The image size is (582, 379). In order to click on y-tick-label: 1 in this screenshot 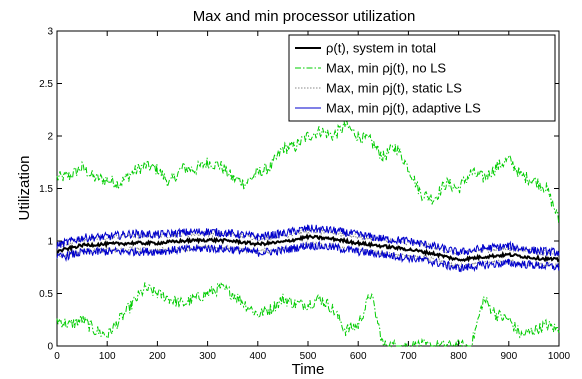, I will do `click(50, 242)`.